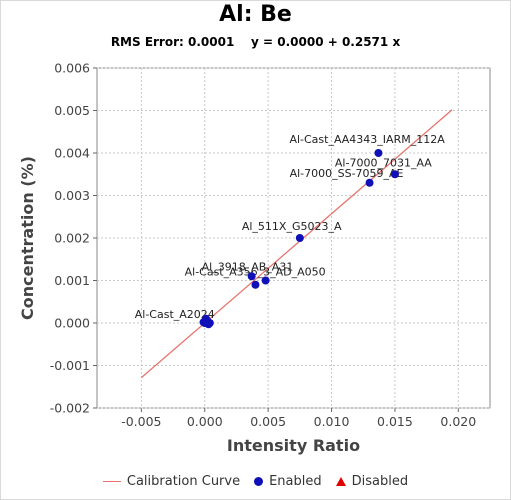 This screenshot has height=500, width=511. Describe the element at coordinates (205, 421) in the screenshot. I see `x-tick-label: 0.000` at that location.